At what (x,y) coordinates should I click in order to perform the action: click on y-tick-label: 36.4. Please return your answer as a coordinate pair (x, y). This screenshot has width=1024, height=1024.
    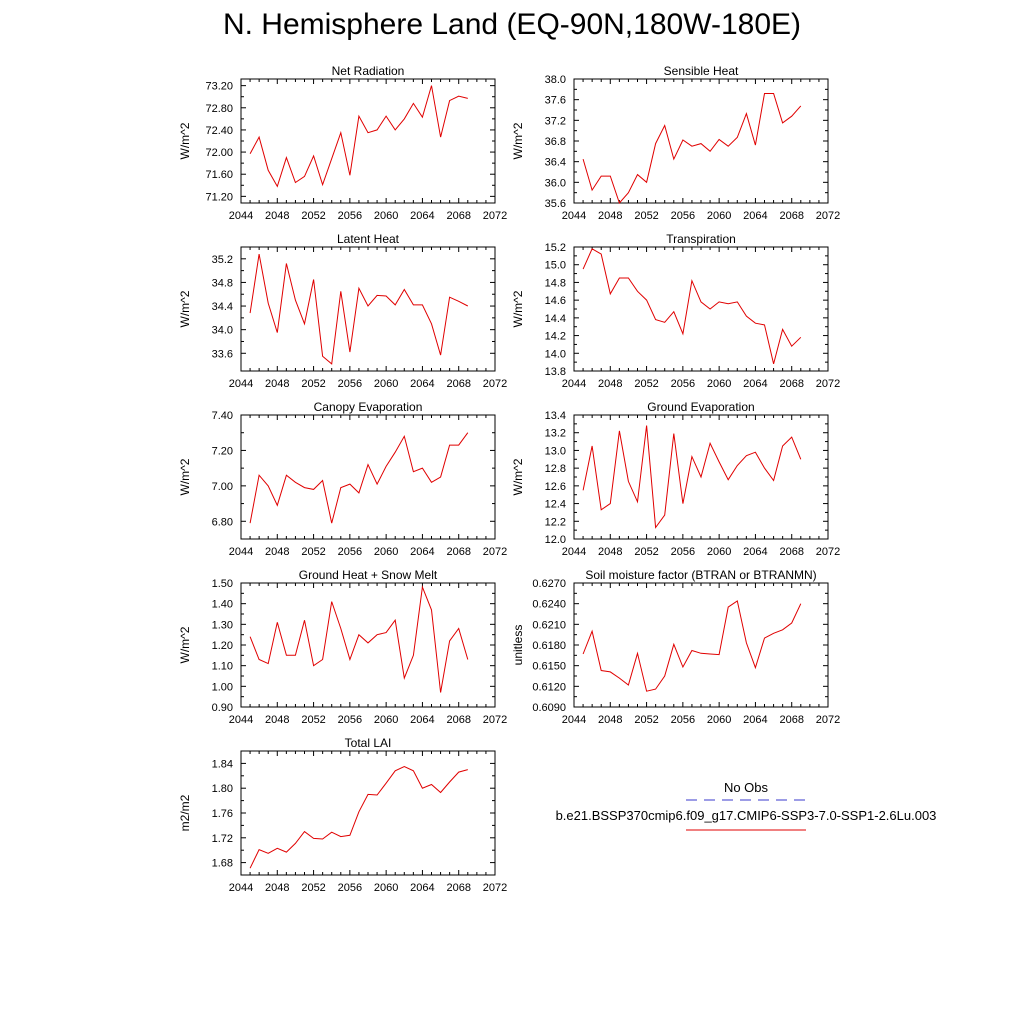
    Looking at the image, I should click on (555, 163).